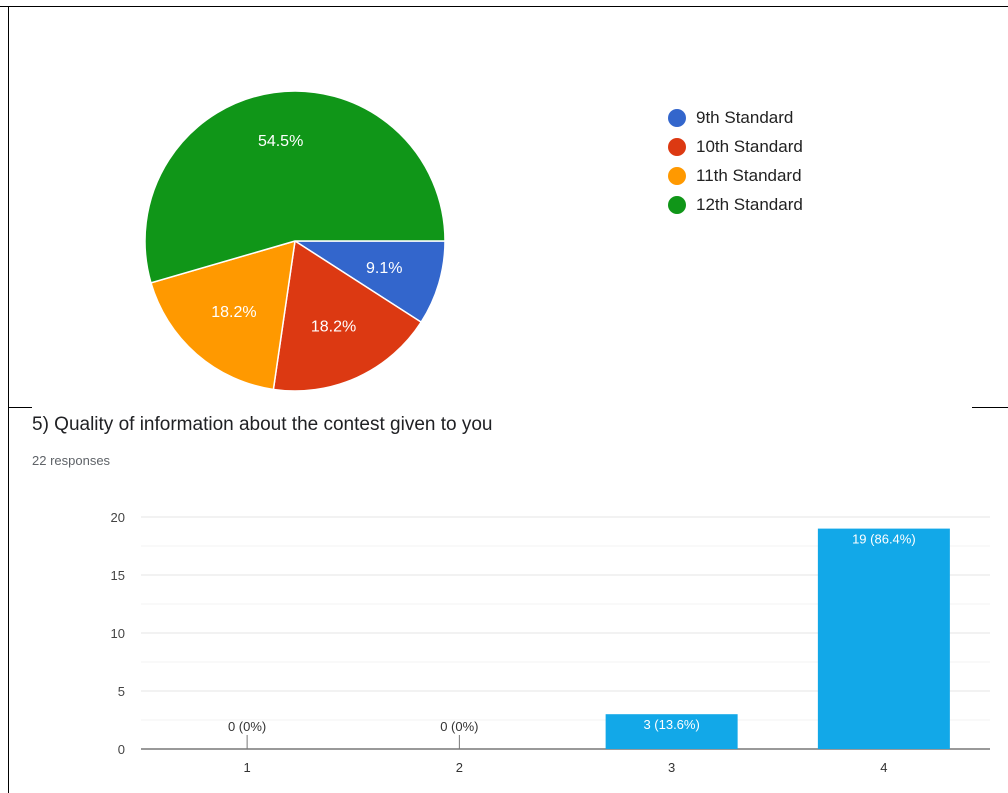  I want to click on y-tick-label: 20, so click(118, 517).